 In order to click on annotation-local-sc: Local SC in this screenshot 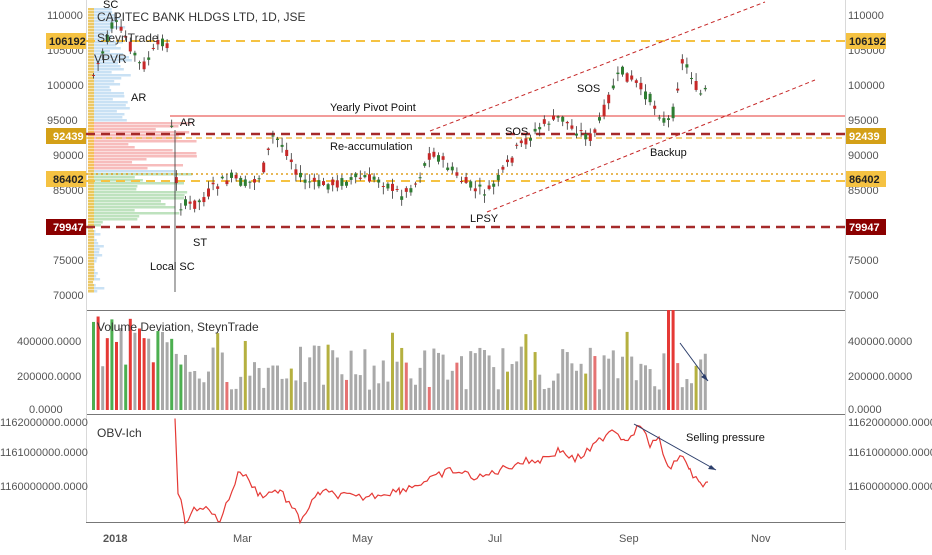, I will do `click(172, 267)`.